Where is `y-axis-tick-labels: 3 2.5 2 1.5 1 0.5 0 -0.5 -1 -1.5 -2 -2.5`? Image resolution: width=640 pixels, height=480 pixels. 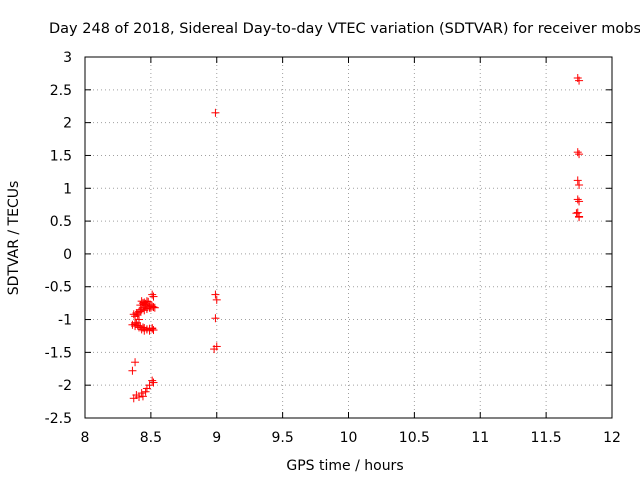 y-axis-tick-labels: 3 2.5 2 1.5 1 0.5 0 -0.5 -1 -1.5 -2 -2.5 is located at coordinates (58, 238).